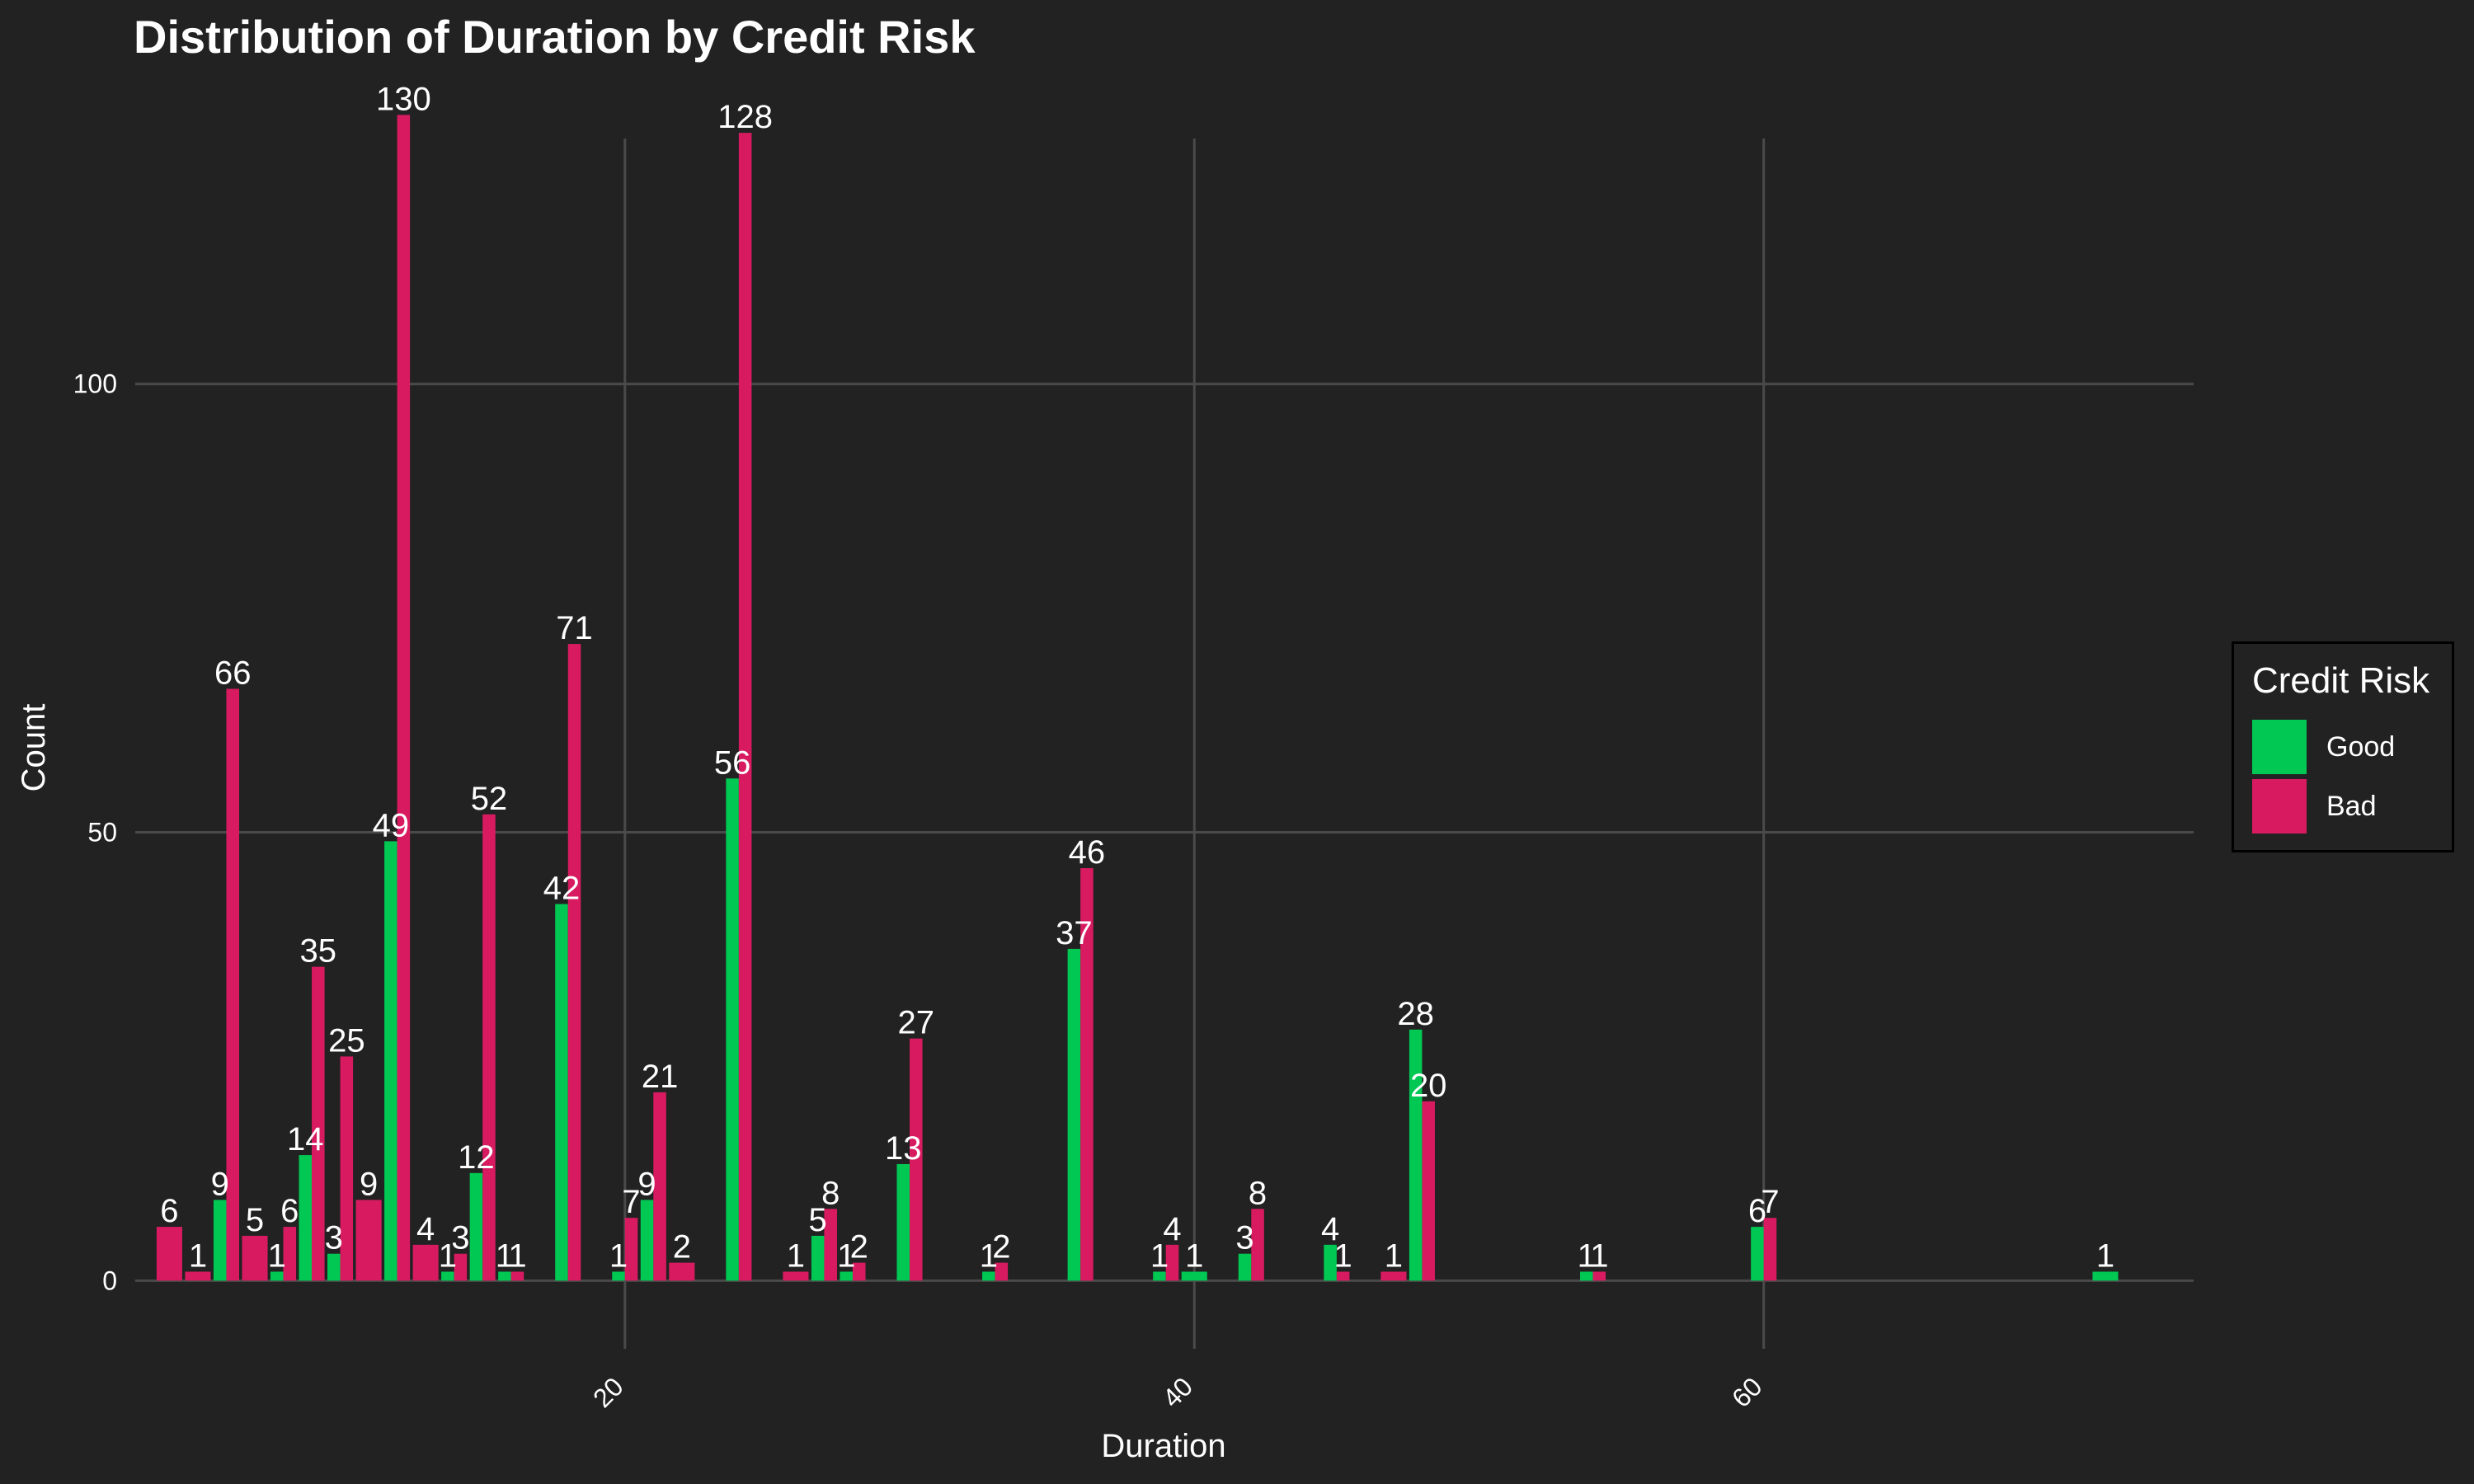 The width and height of the screenshot is (2474, 1484). What do you see at coordinates (796, 1255) in the screenshot?
I see `bar-label-bad-26: 1` at bounding box center [796, 1255].